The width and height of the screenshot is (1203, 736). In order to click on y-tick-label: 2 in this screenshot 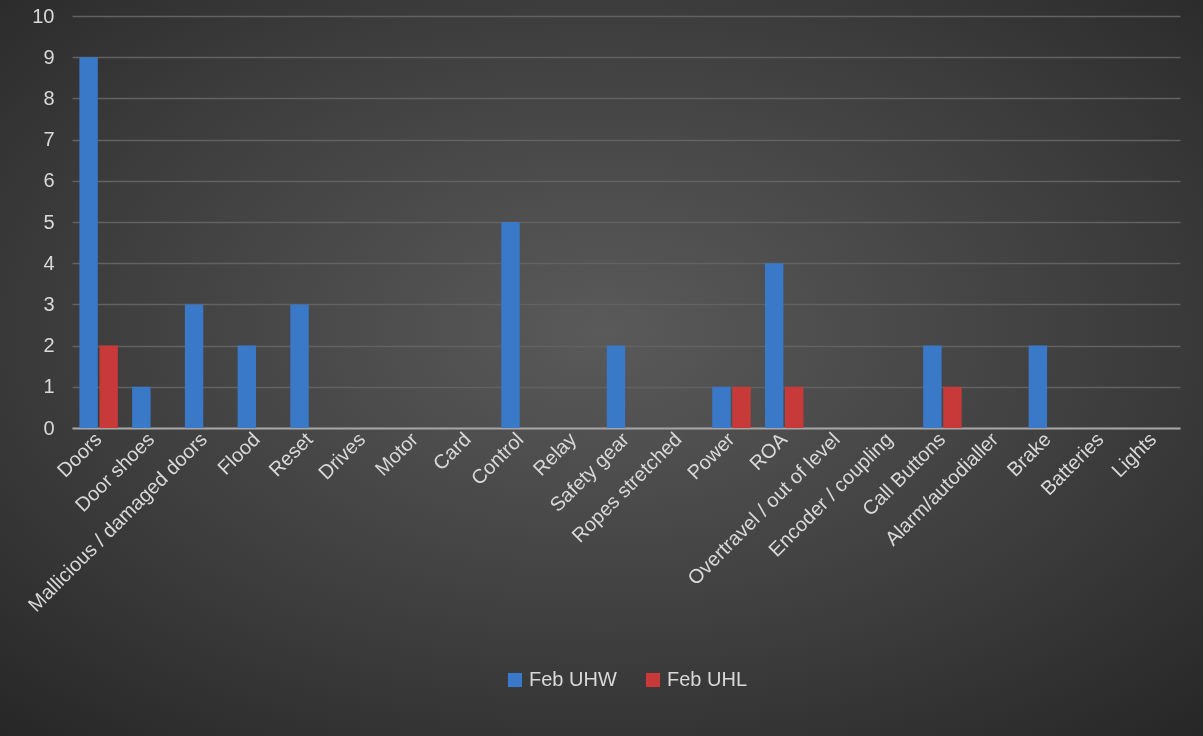, I will do `click(49, 345)`.